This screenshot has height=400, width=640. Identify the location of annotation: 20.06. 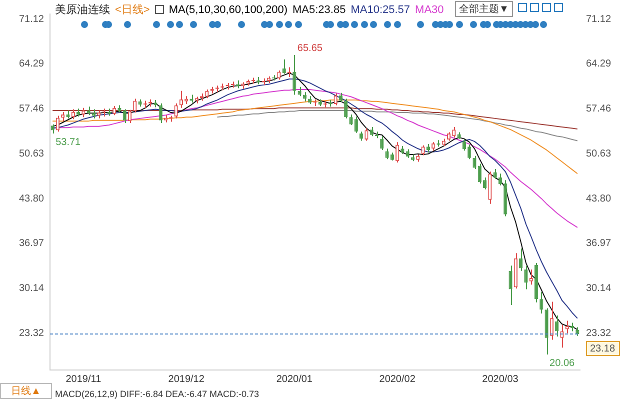
(563, 364).